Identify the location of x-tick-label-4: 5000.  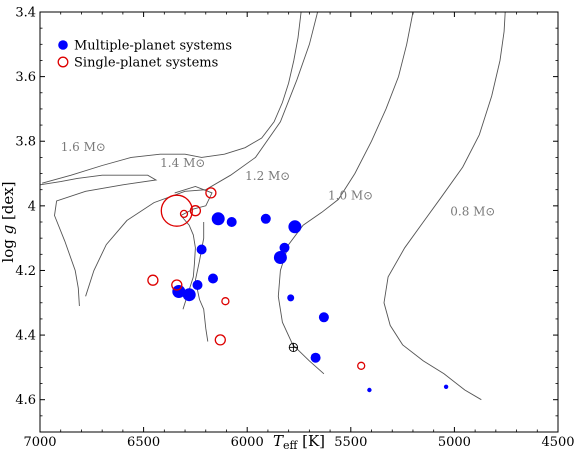
(454, 442).